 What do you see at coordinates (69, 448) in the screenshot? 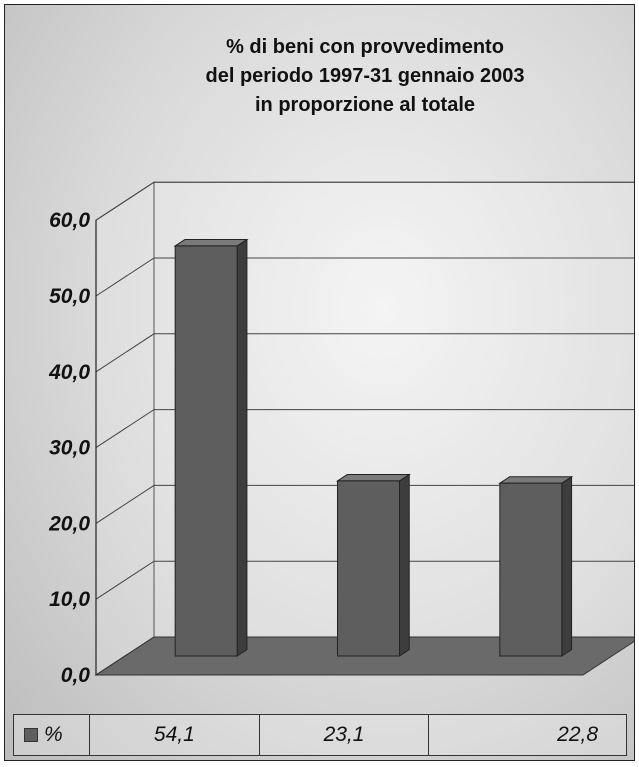
I see `y-tick-label: 30,0` at bounding box center [69, 448].